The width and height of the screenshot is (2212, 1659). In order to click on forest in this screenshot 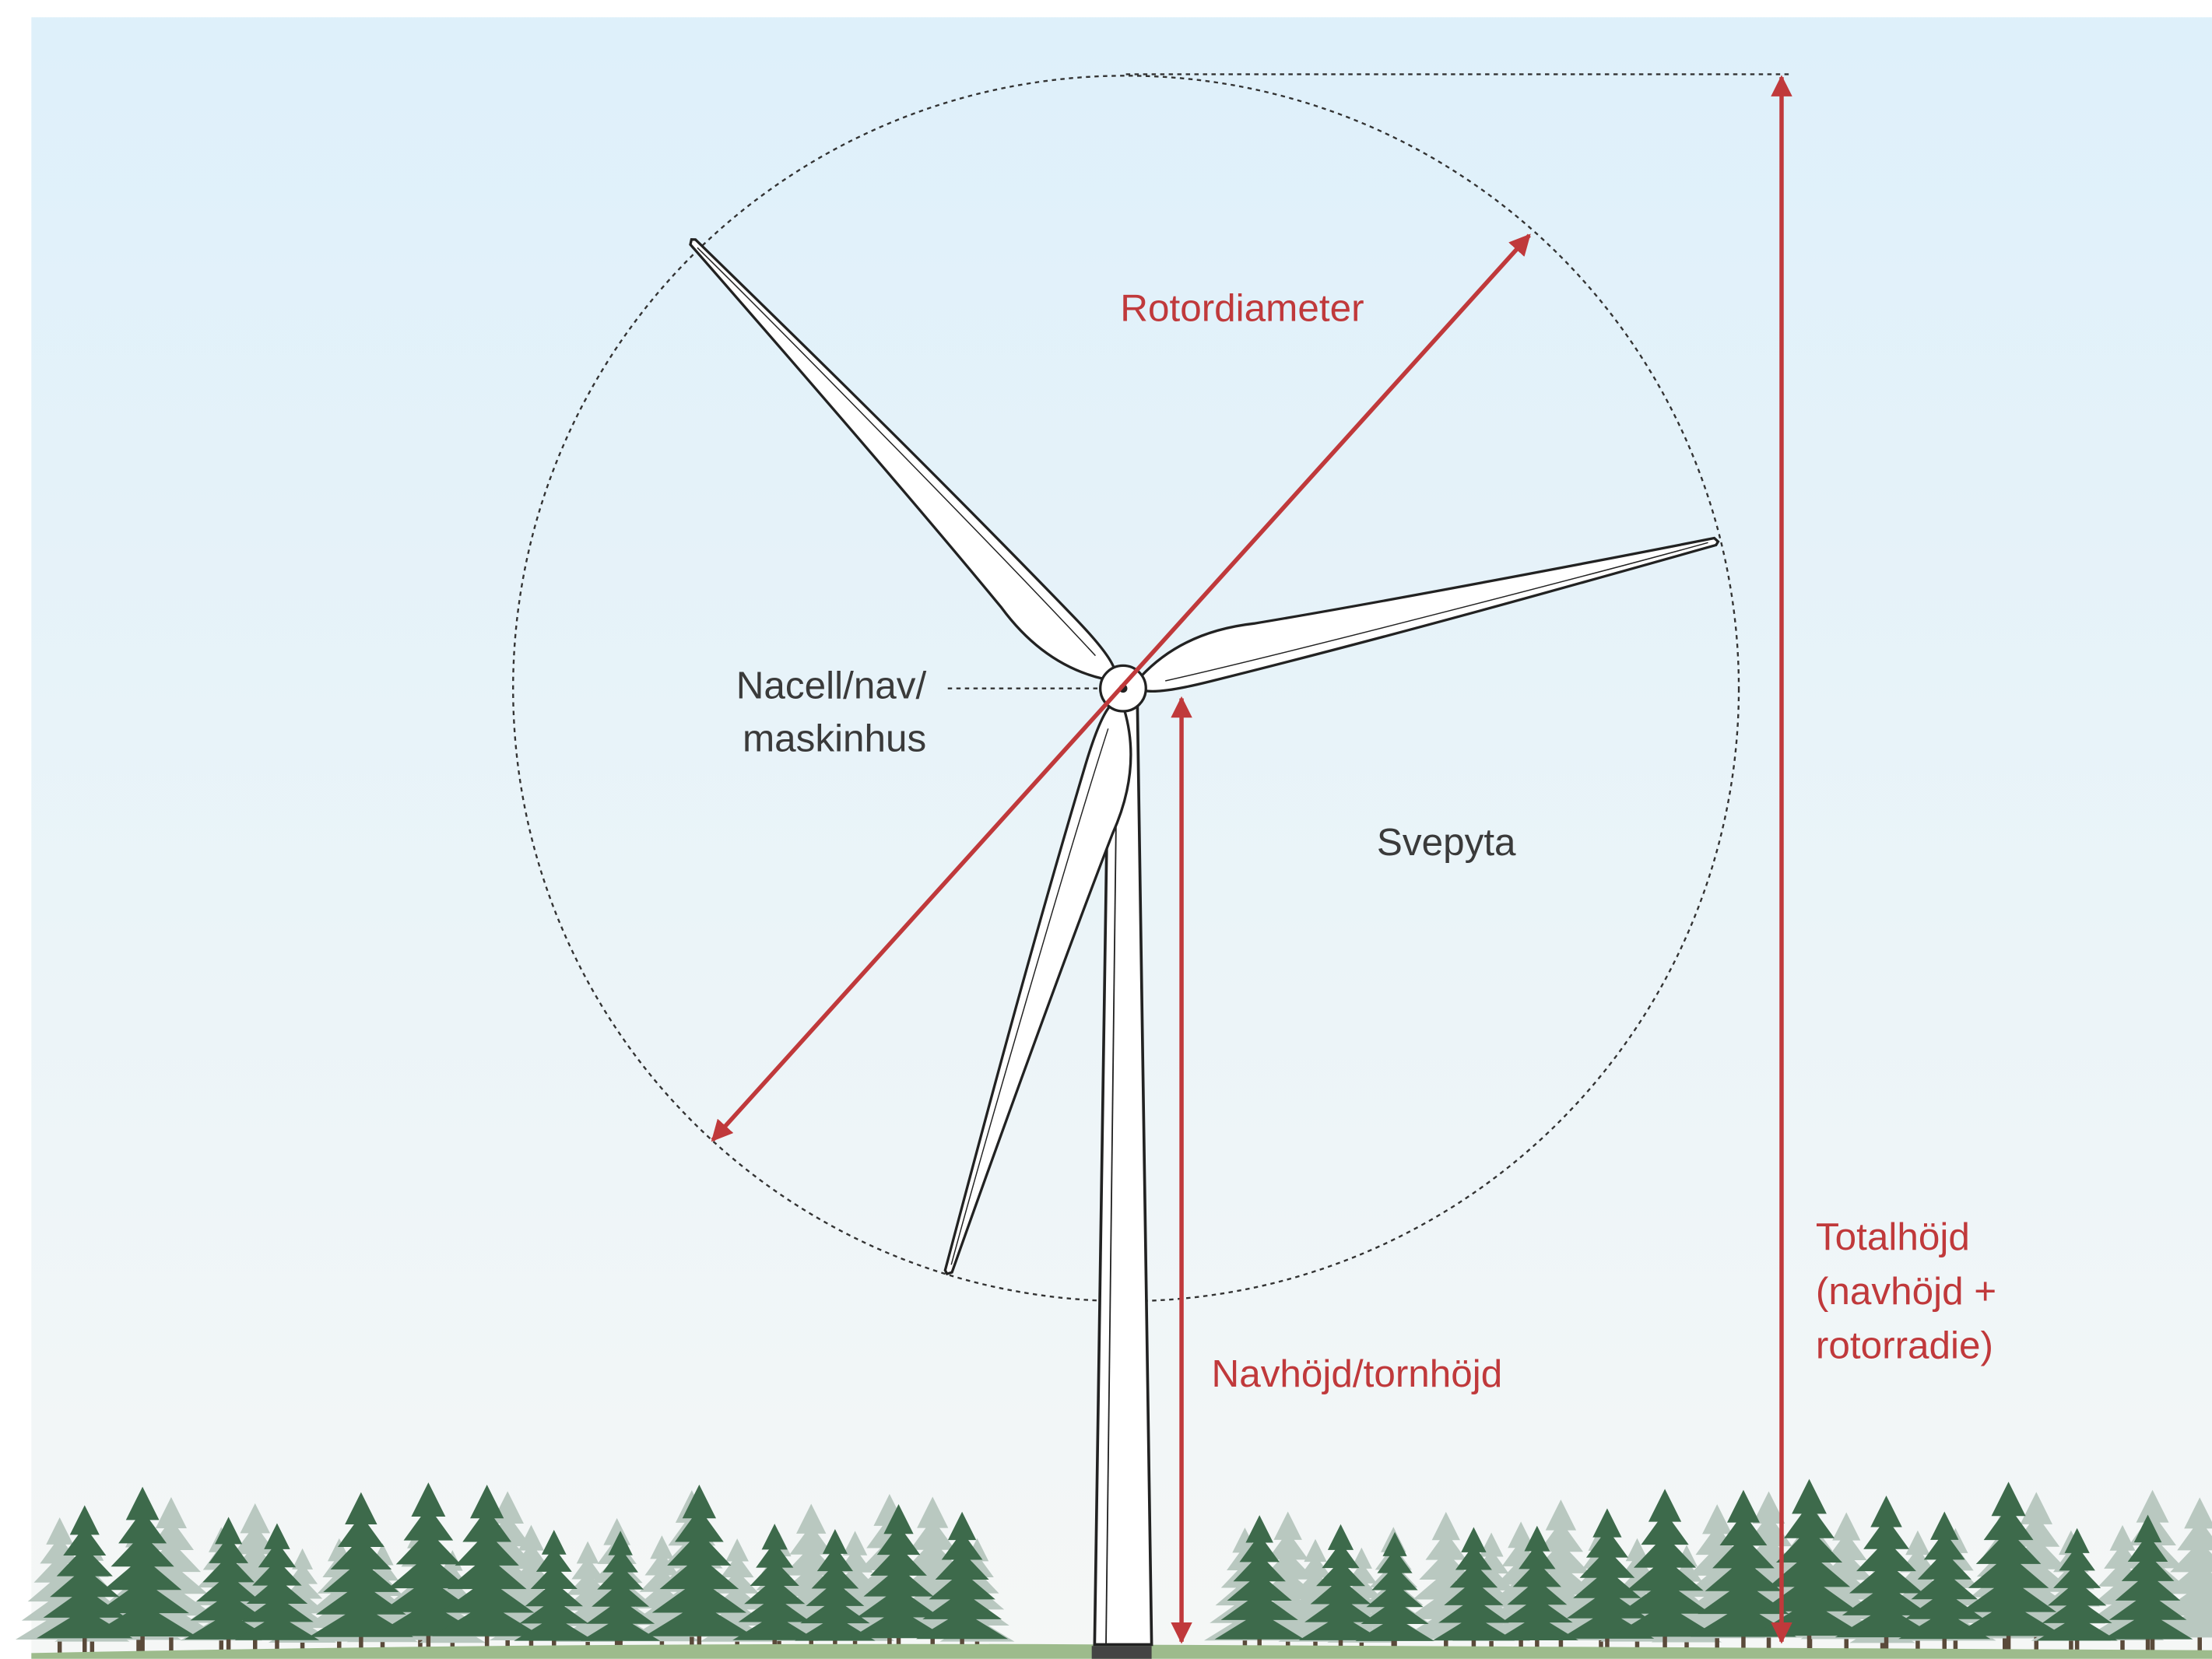, I will do `click(1113, 1566)`.